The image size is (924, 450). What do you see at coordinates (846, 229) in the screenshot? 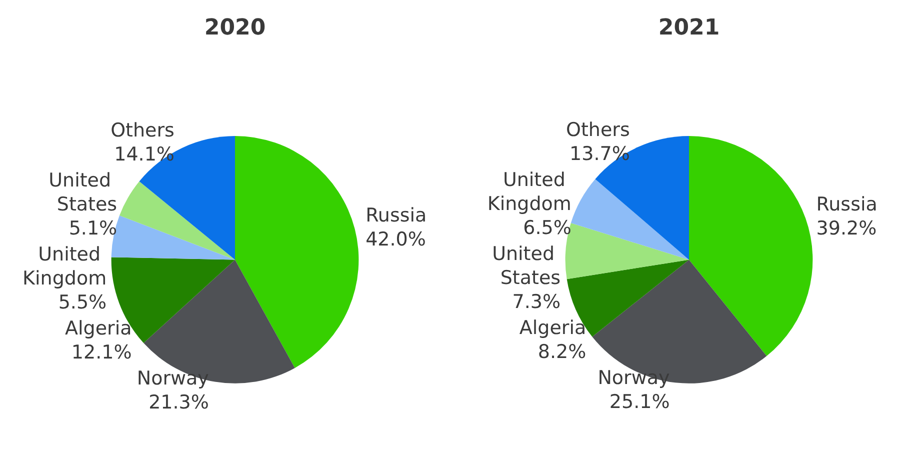
I see `data-label: 39.2%` at bounding box center [846, 229].